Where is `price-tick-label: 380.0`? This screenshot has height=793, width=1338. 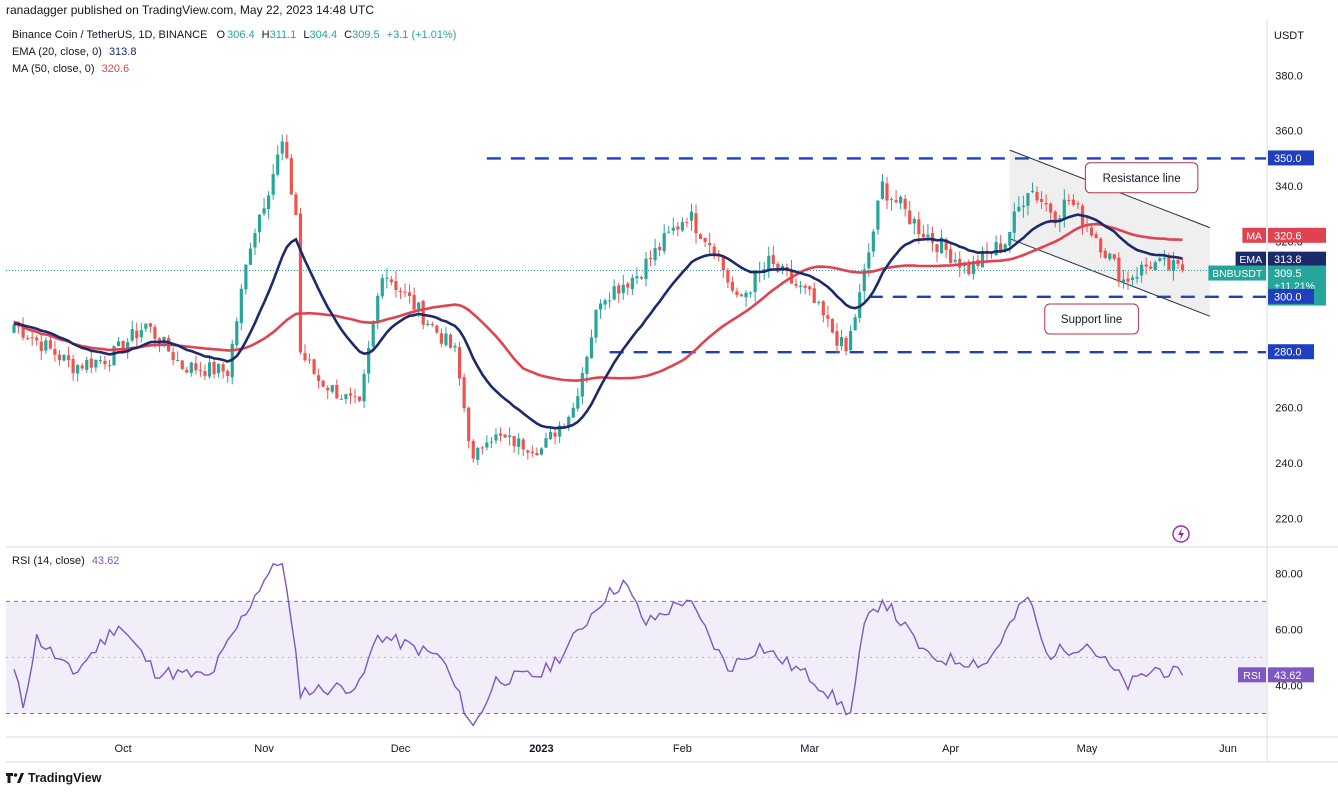
price-tick-label: 380.0 is located at coordinates (1289, 76).